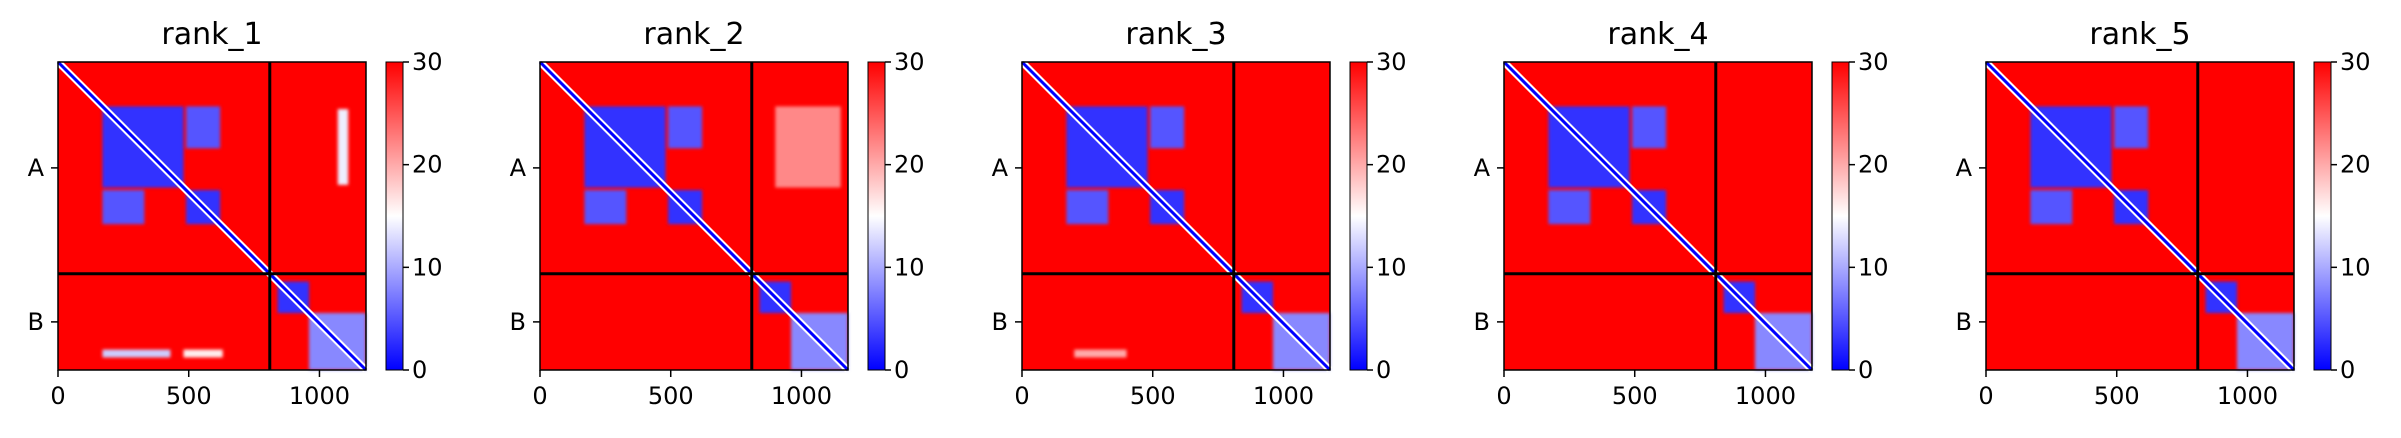 This screenshot has height=438, width=2401. Describe the element at coordinates (1657, 34) in the screenshot. I see `panel-title: rank_4` at that location.